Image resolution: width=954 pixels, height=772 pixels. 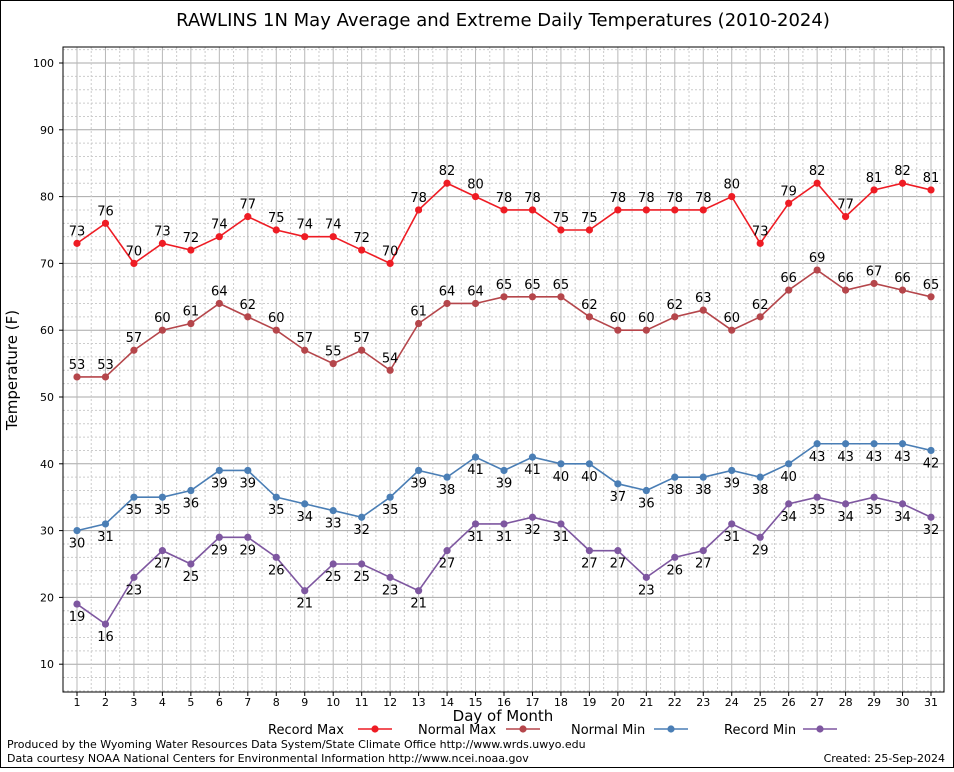 I want to click on data-label: 70, so click(x=134, y=251).